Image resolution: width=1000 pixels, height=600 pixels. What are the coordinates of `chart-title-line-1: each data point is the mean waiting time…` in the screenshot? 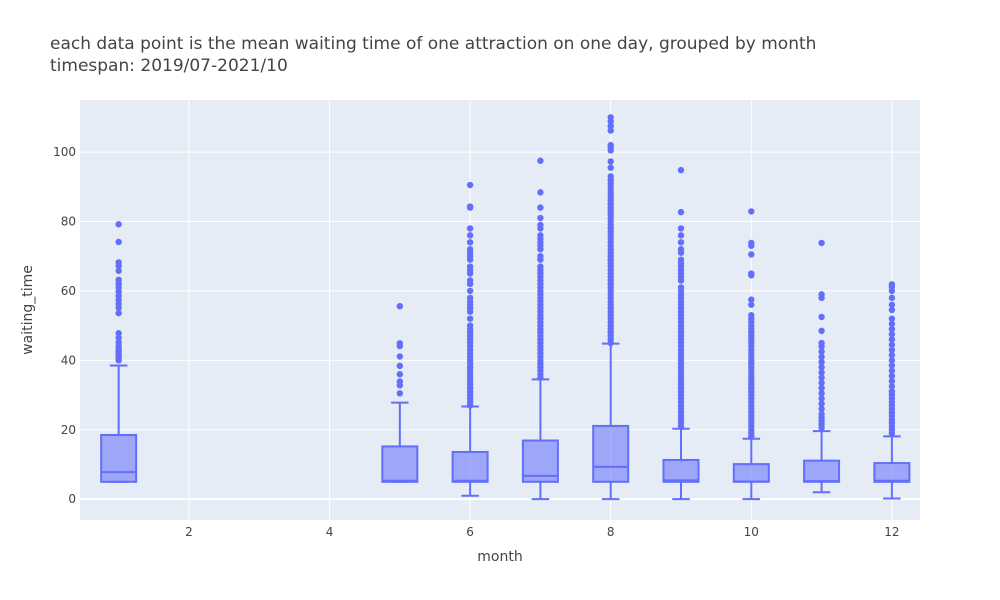 It's located at (433, 44).